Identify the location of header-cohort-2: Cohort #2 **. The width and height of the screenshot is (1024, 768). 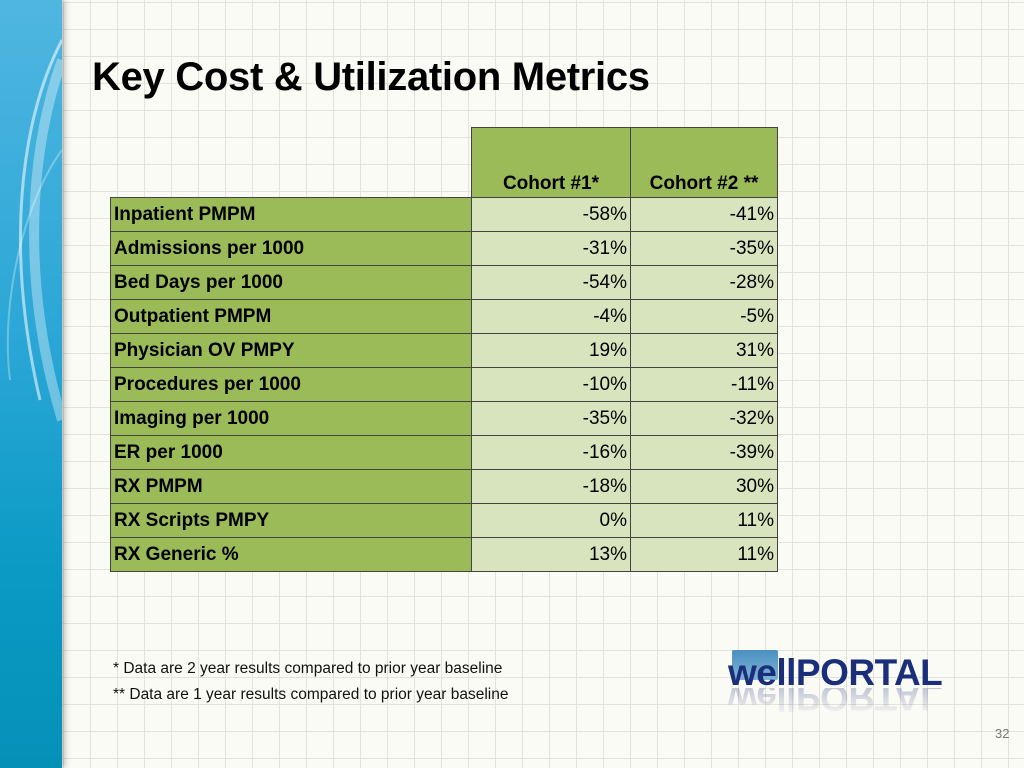
(704, 162).